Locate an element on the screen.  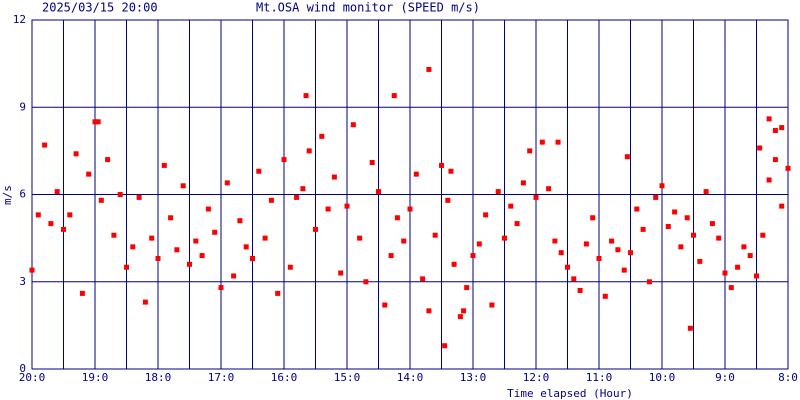
x-tick-label: 19:0 is located at coordinates (95, 377).